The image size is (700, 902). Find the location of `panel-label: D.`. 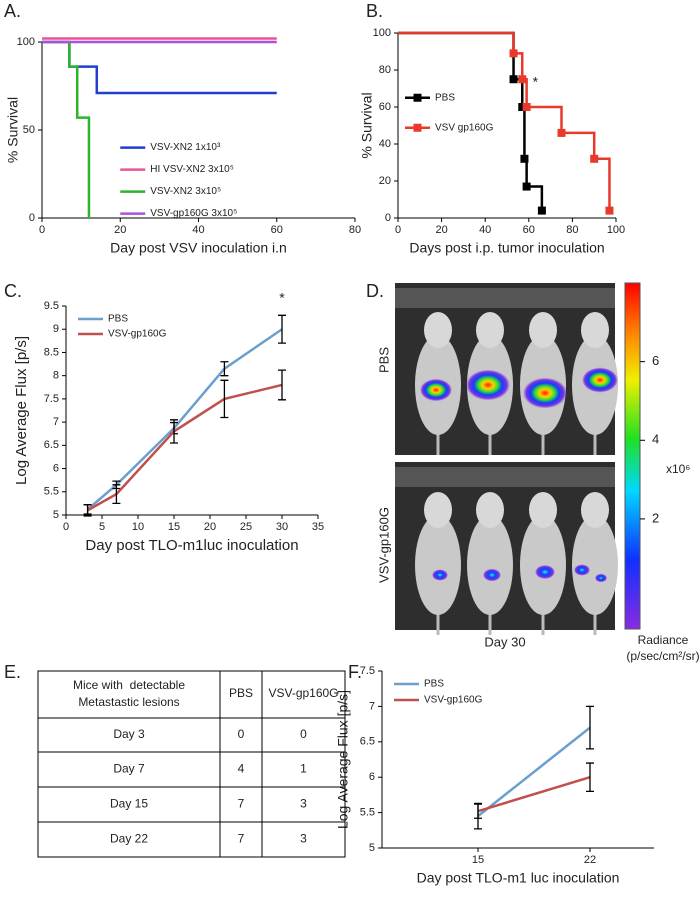

panel-label: D. is located at coordinates (375, 291).